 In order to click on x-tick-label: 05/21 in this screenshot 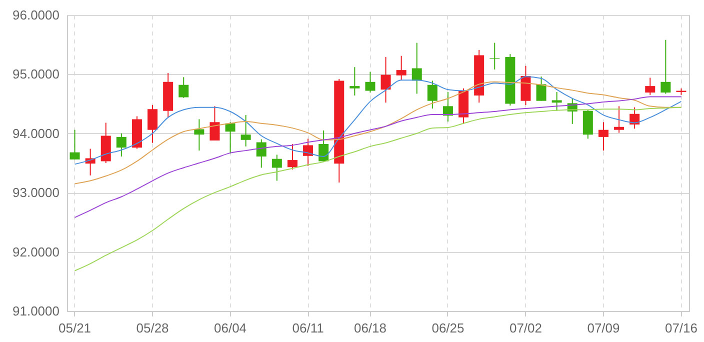, I will do `click(75, 328)`.